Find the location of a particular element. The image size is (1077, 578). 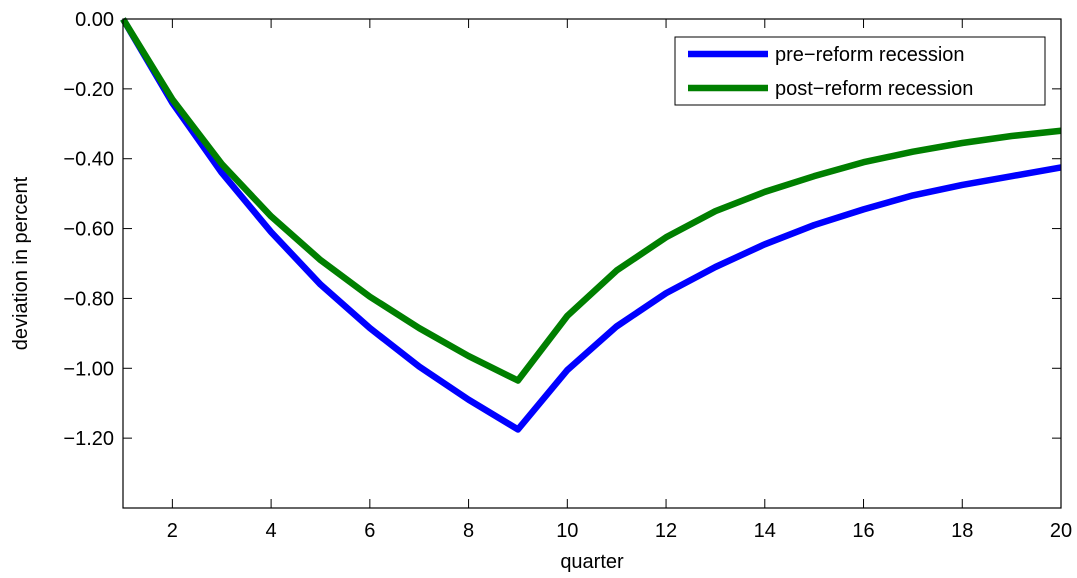

y-tick-label: −0.20 is located at coordinates (88, 90).